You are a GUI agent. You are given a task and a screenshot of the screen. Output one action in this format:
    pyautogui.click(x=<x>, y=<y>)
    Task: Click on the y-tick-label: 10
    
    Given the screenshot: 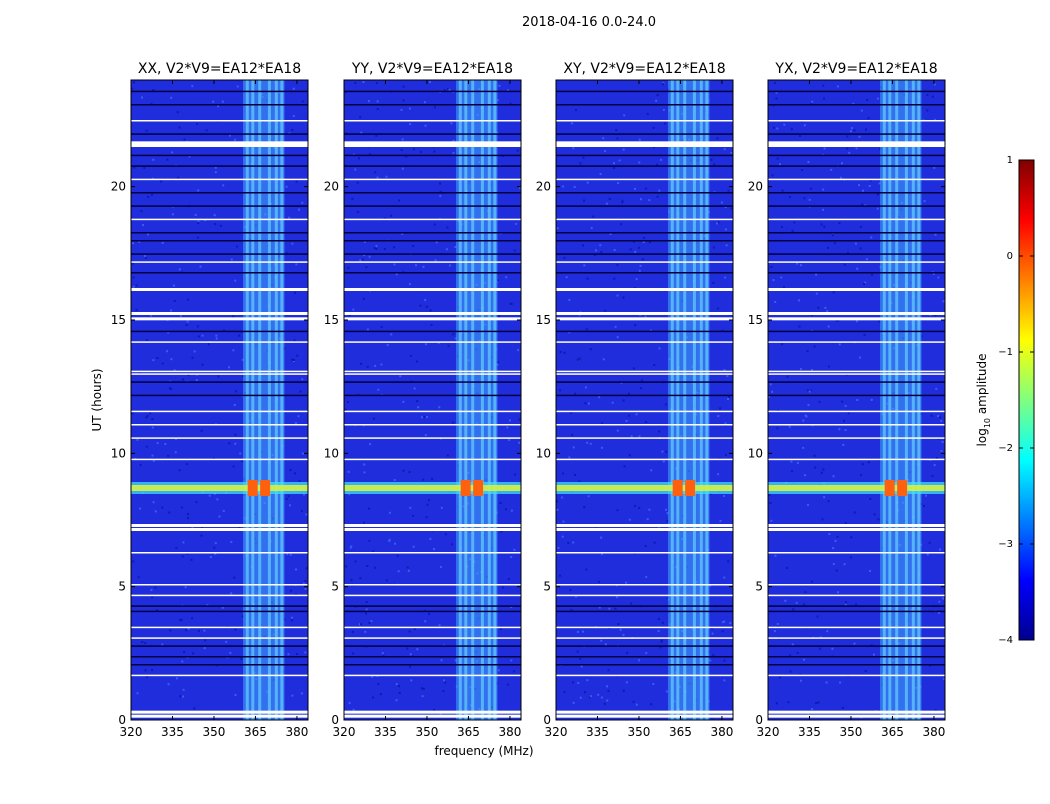 What is the action you would take?
    pyautogui.click(x=331, y=453)
    